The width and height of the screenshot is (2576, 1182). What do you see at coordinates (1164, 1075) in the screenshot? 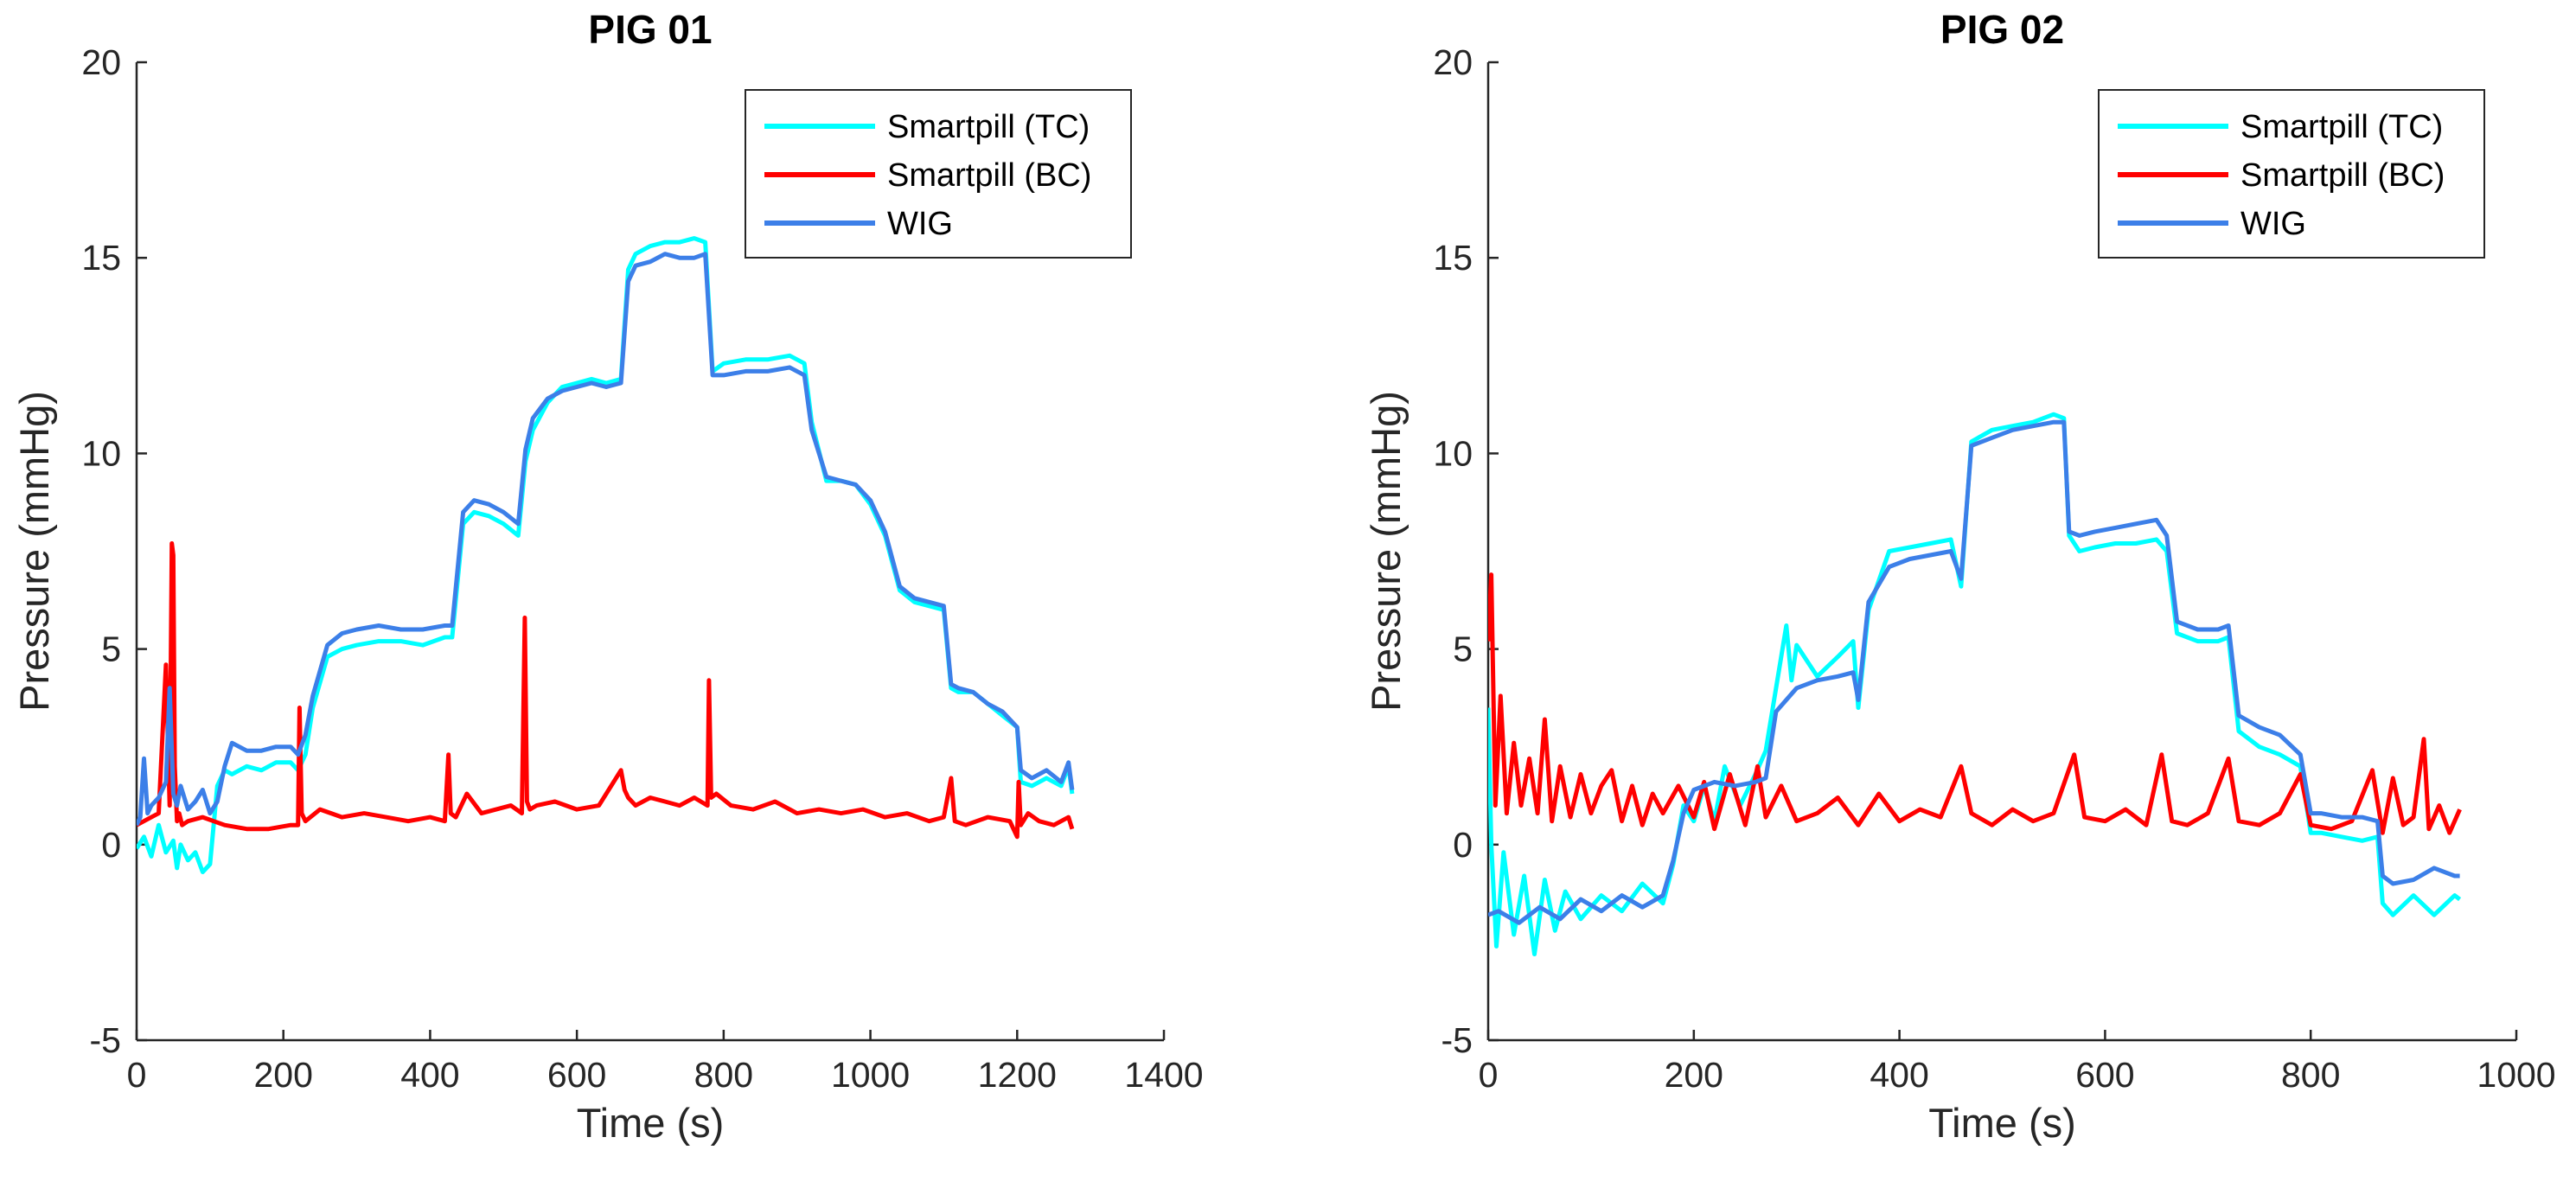
I see `x-tick-label: 1400` at bounding box center [1164, 1075].